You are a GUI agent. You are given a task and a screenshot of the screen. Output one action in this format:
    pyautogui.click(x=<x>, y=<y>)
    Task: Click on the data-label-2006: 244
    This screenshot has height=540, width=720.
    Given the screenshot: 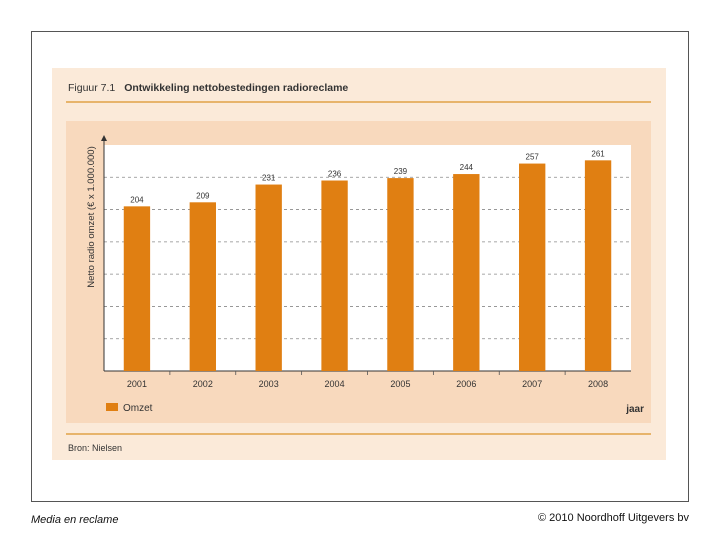 What is the action you would take?
    pyautogui.click(x=467, y=167)
    